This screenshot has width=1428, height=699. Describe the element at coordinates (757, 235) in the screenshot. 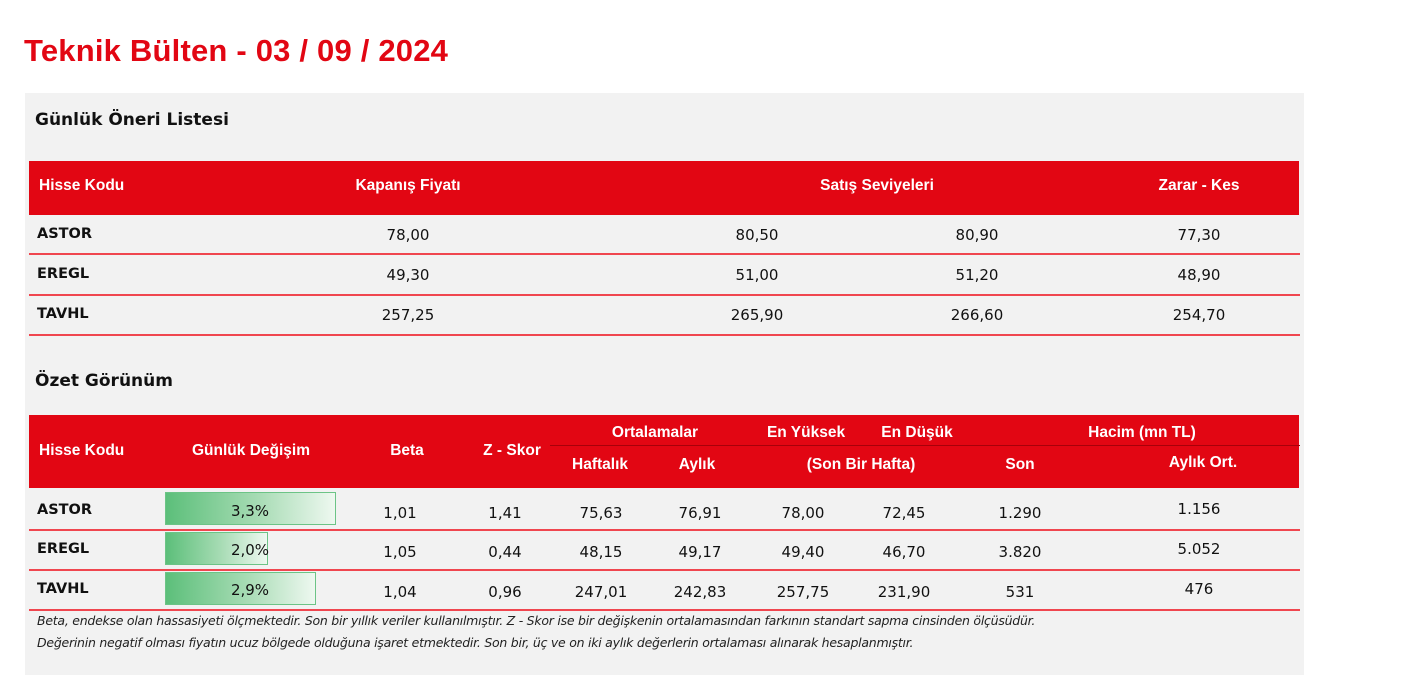

I see `sell-level-1: 80,50` at that location.